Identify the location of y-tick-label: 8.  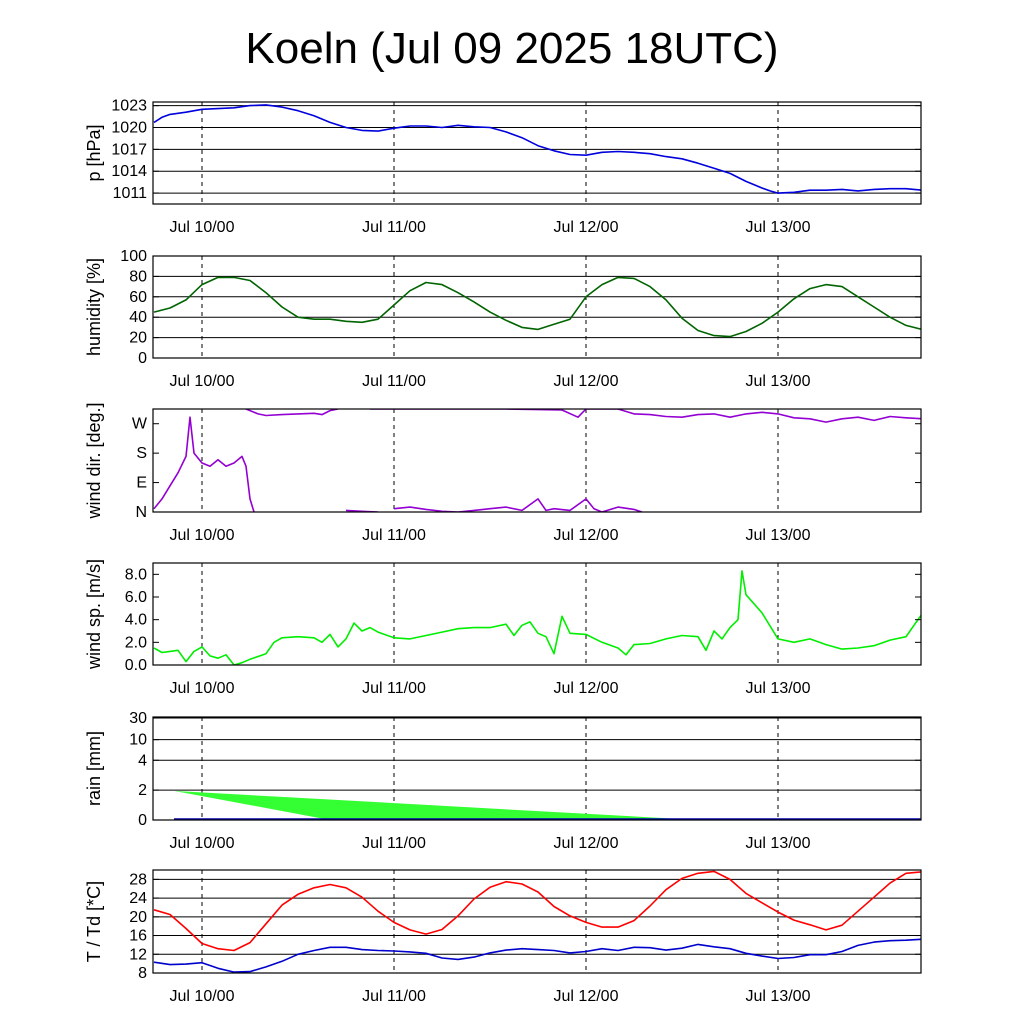
(142, 973).